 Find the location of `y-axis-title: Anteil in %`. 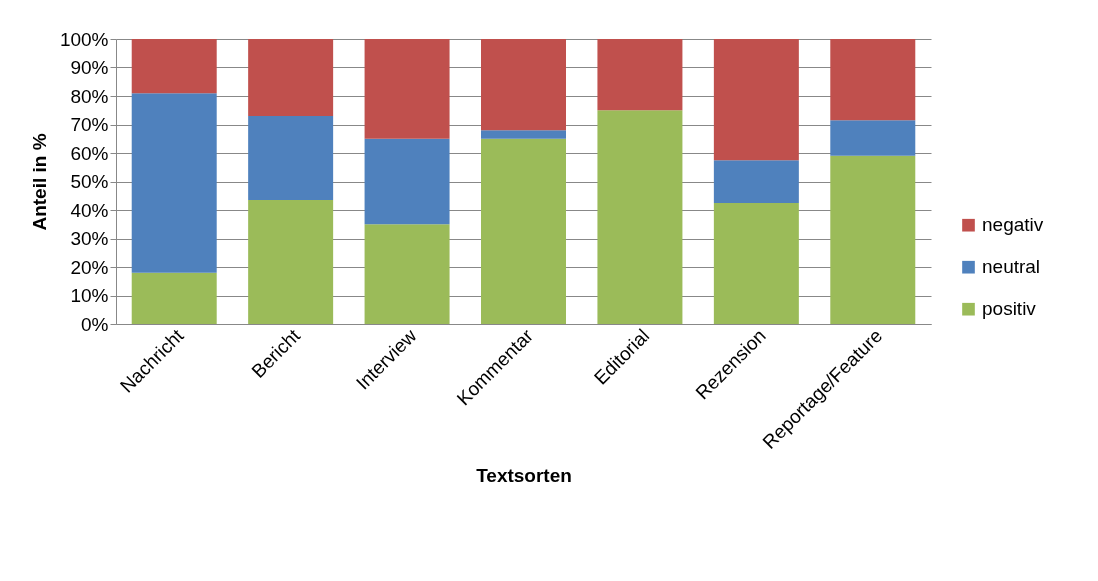

y-axis-title: Anteil in % is located at coordinates (39, 182).